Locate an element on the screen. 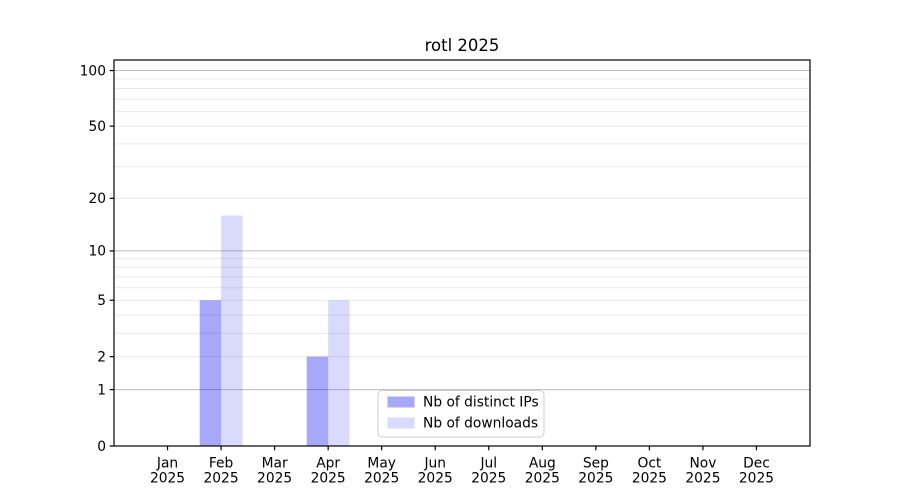  x-tick-label-month: Sep is located at coordinates (596, 464).